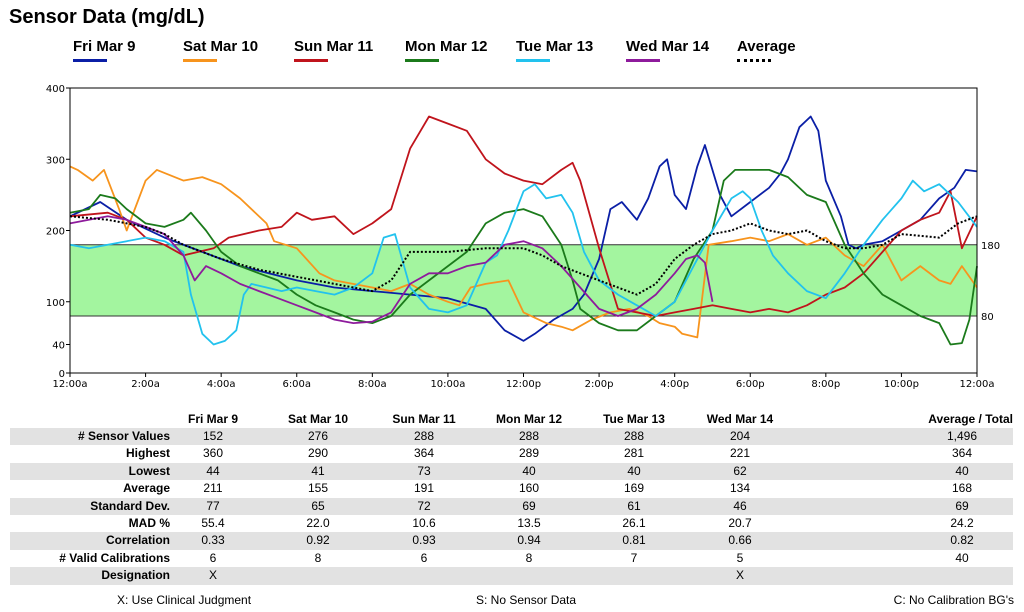 The image size is (1024, 612). What do you see at coordinates (296, 384) in the screenshot?
I see `x-tick-label: 6:00a` at bounding box center [296, 384].